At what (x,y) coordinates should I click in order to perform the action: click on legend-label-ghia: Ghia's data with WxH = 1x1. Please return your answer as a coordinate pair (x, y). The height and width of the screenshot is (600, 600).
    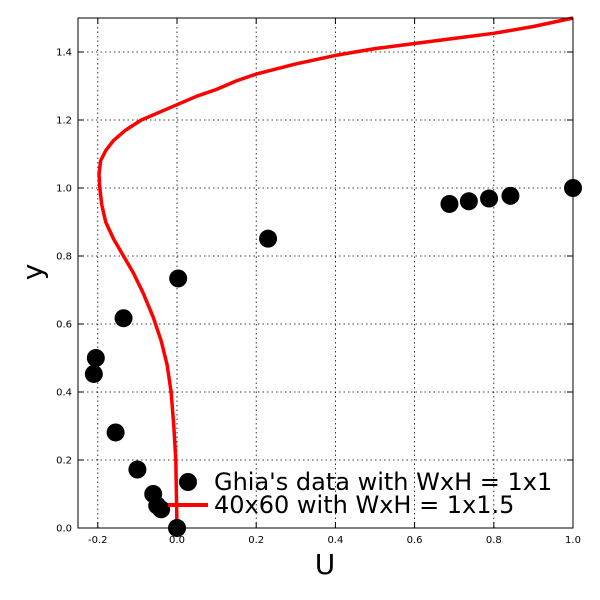
    Looking at the image, I should click on (383, 482).